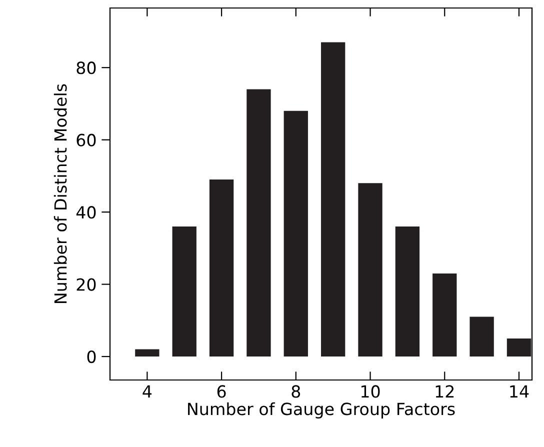  What do you see at coordinates (91, 357) in the screenshot?
I see `y-tick-label: 0` at bounding box center [91, 357].